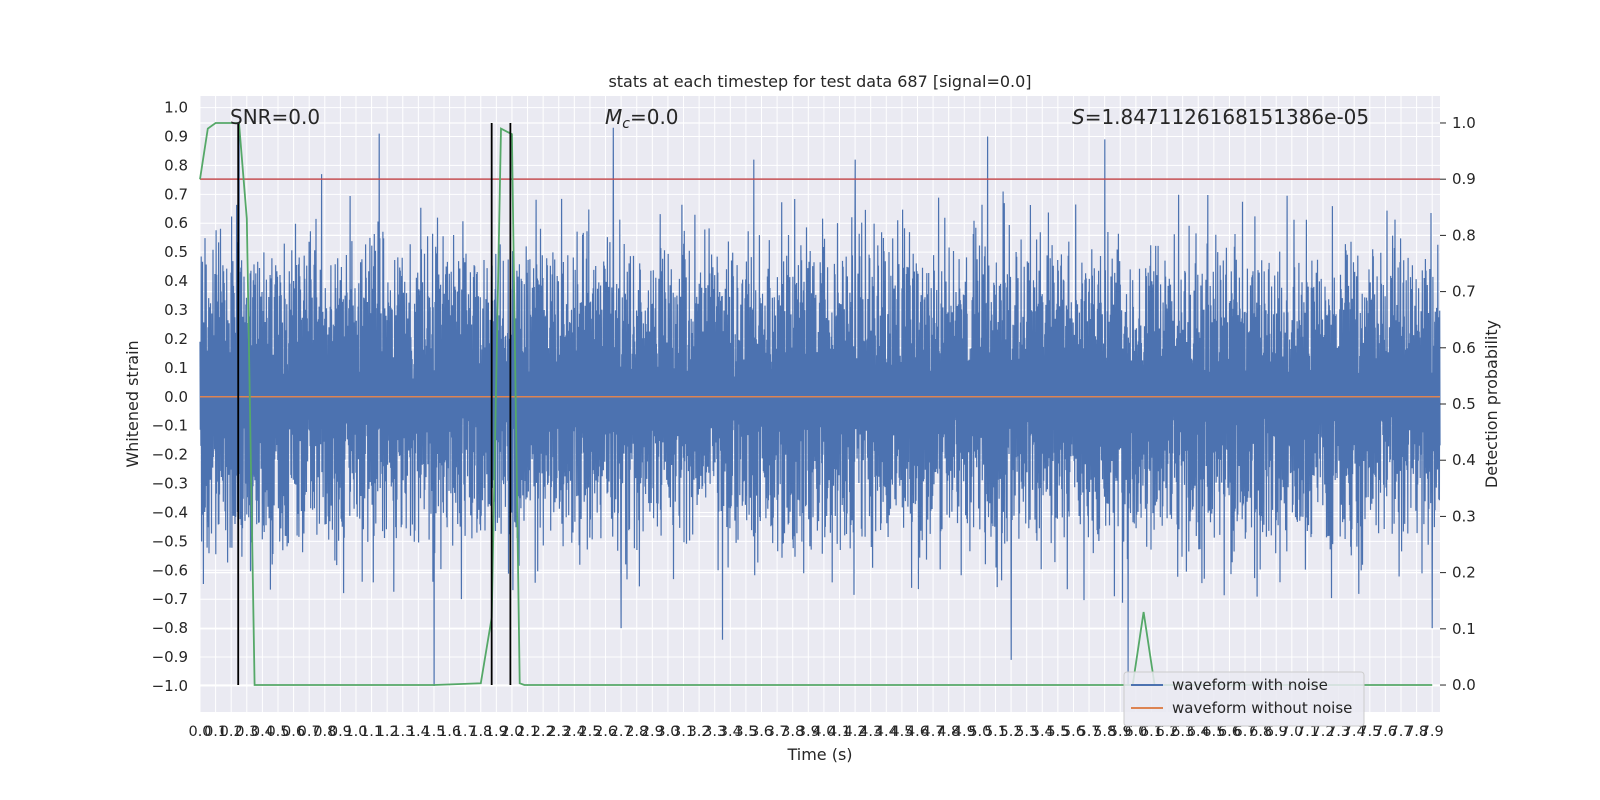 Image resolution: width=1600 pixels, height=800 pixels. I want to click on y-axis-label: Whitened strain, so click(132, 403).